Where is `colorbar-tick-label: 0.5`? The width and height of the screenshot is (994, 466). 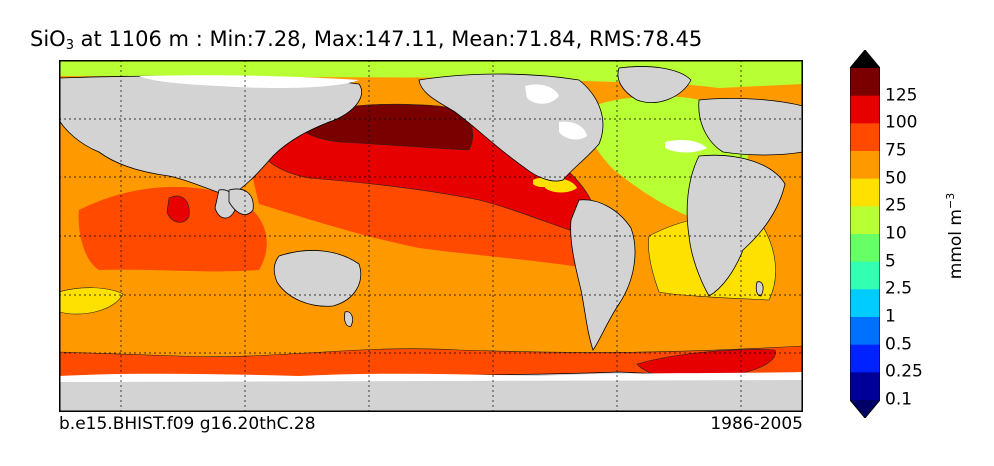 colorbar-tick-label: 0.5 is located at coordinates (899, 344).